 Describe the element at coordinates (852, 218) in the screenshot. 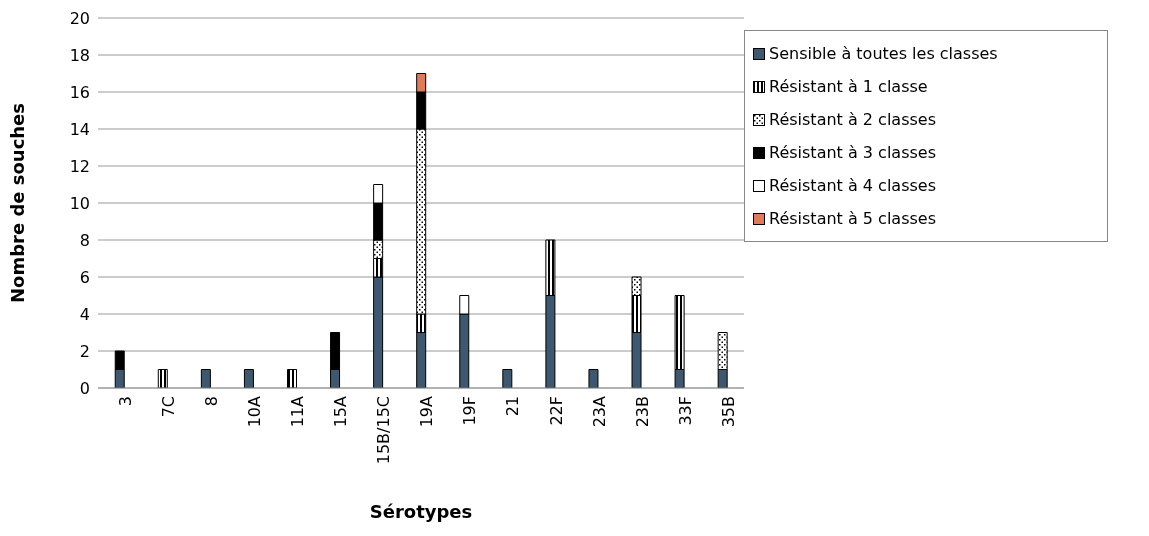

I see `legend-label: Résistant à 5 classes` at that location.